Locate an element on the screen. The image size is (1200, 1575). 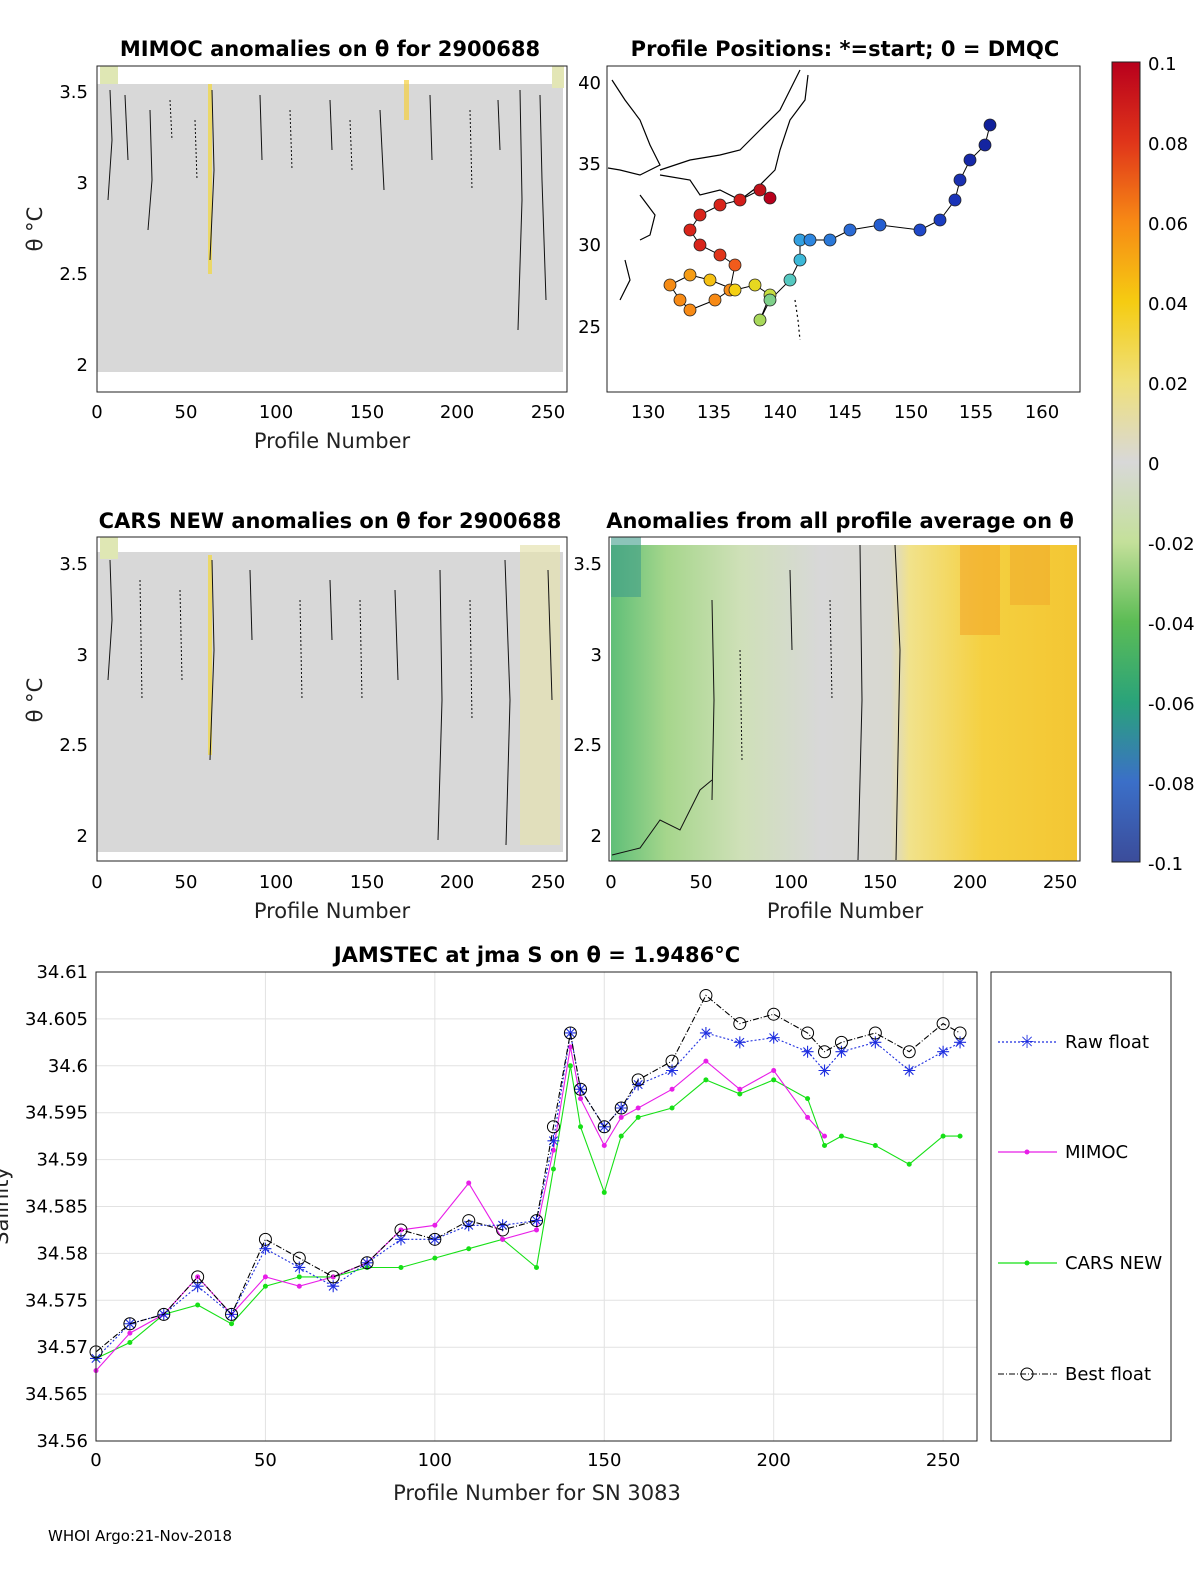
allavg-anomaly-field is located at coordinates (844, 703).